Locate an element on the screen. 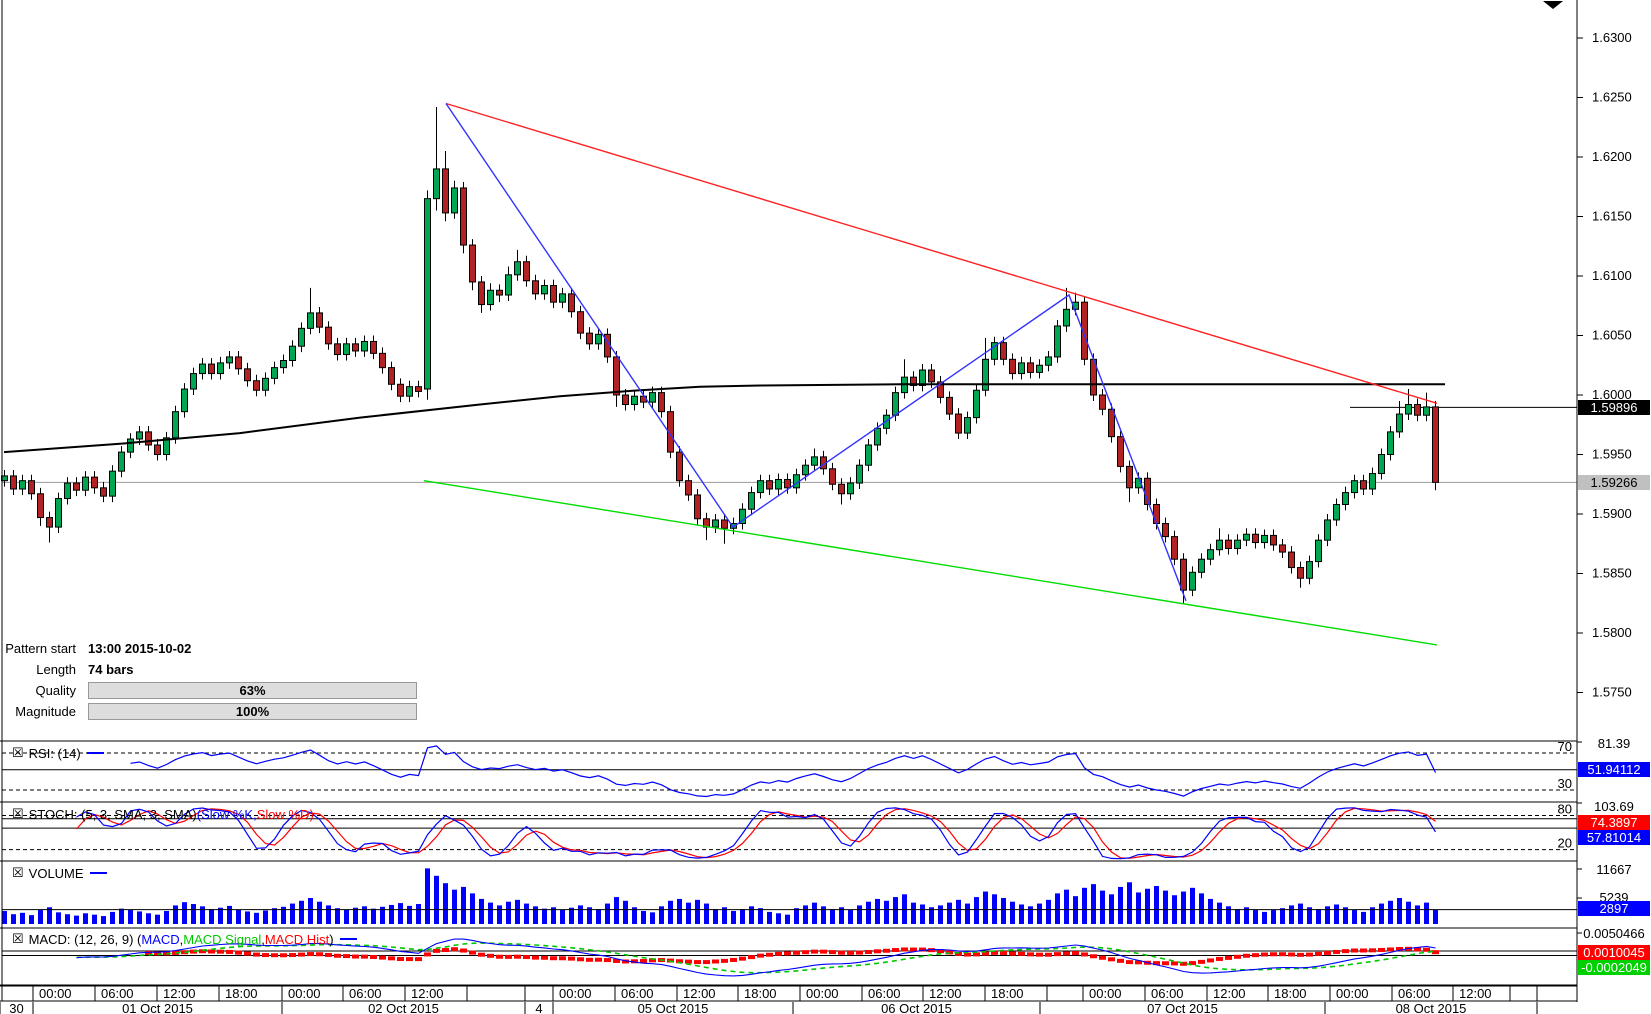 The height and width of the screenshot is (1014, 1651). quality-progress-bar: 63% is located at coordinates (252, 690).